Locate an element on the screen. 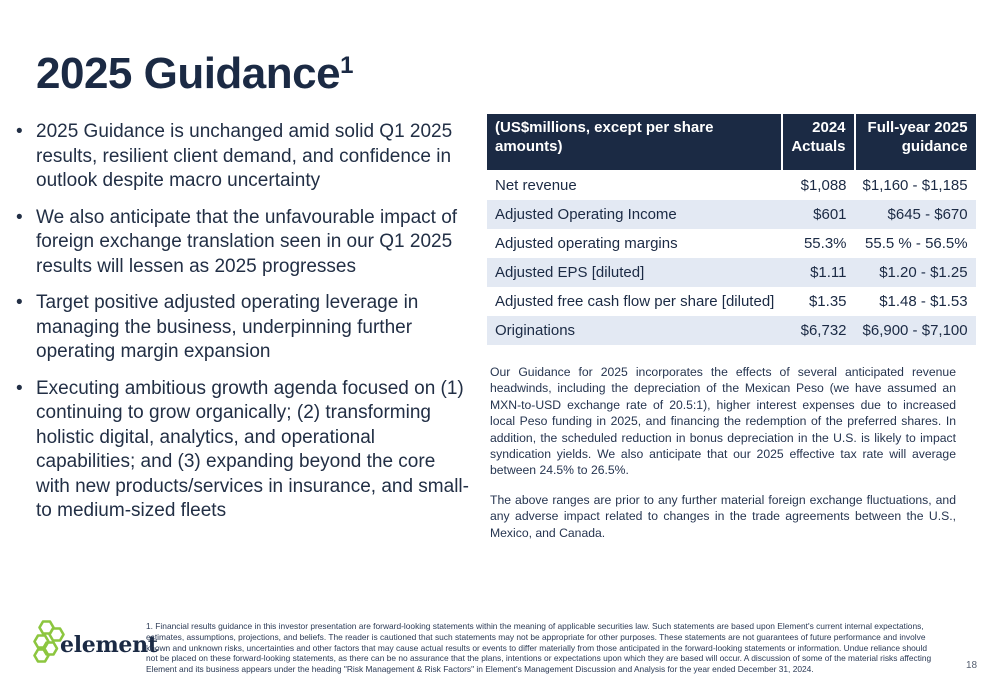 The width and height of the screenshot is (1000, 685). page-title: 2025 Guidance1 is located at coordinates (194, 74).